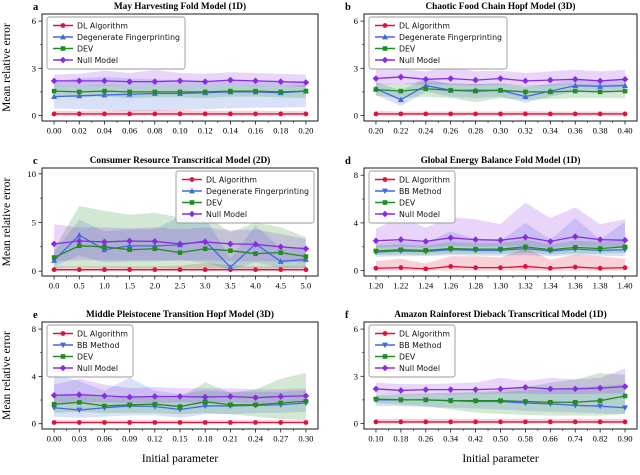 This screenshot has width=640, height=475. Describe the element at coordinates (400, 286) in the screenshot. I see `x-tick-label: 1.22` at that location.